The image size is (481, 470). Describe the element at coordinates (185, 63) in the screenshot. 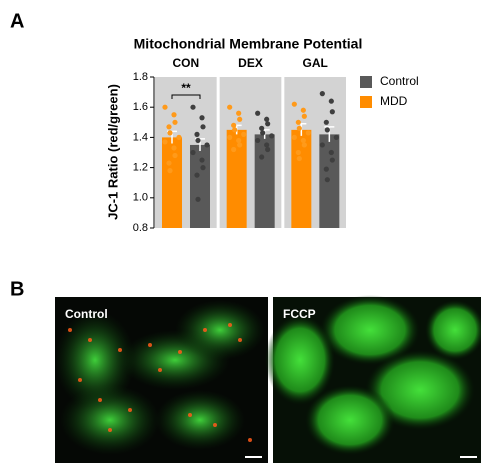

I see `category-label: CON` at that location.